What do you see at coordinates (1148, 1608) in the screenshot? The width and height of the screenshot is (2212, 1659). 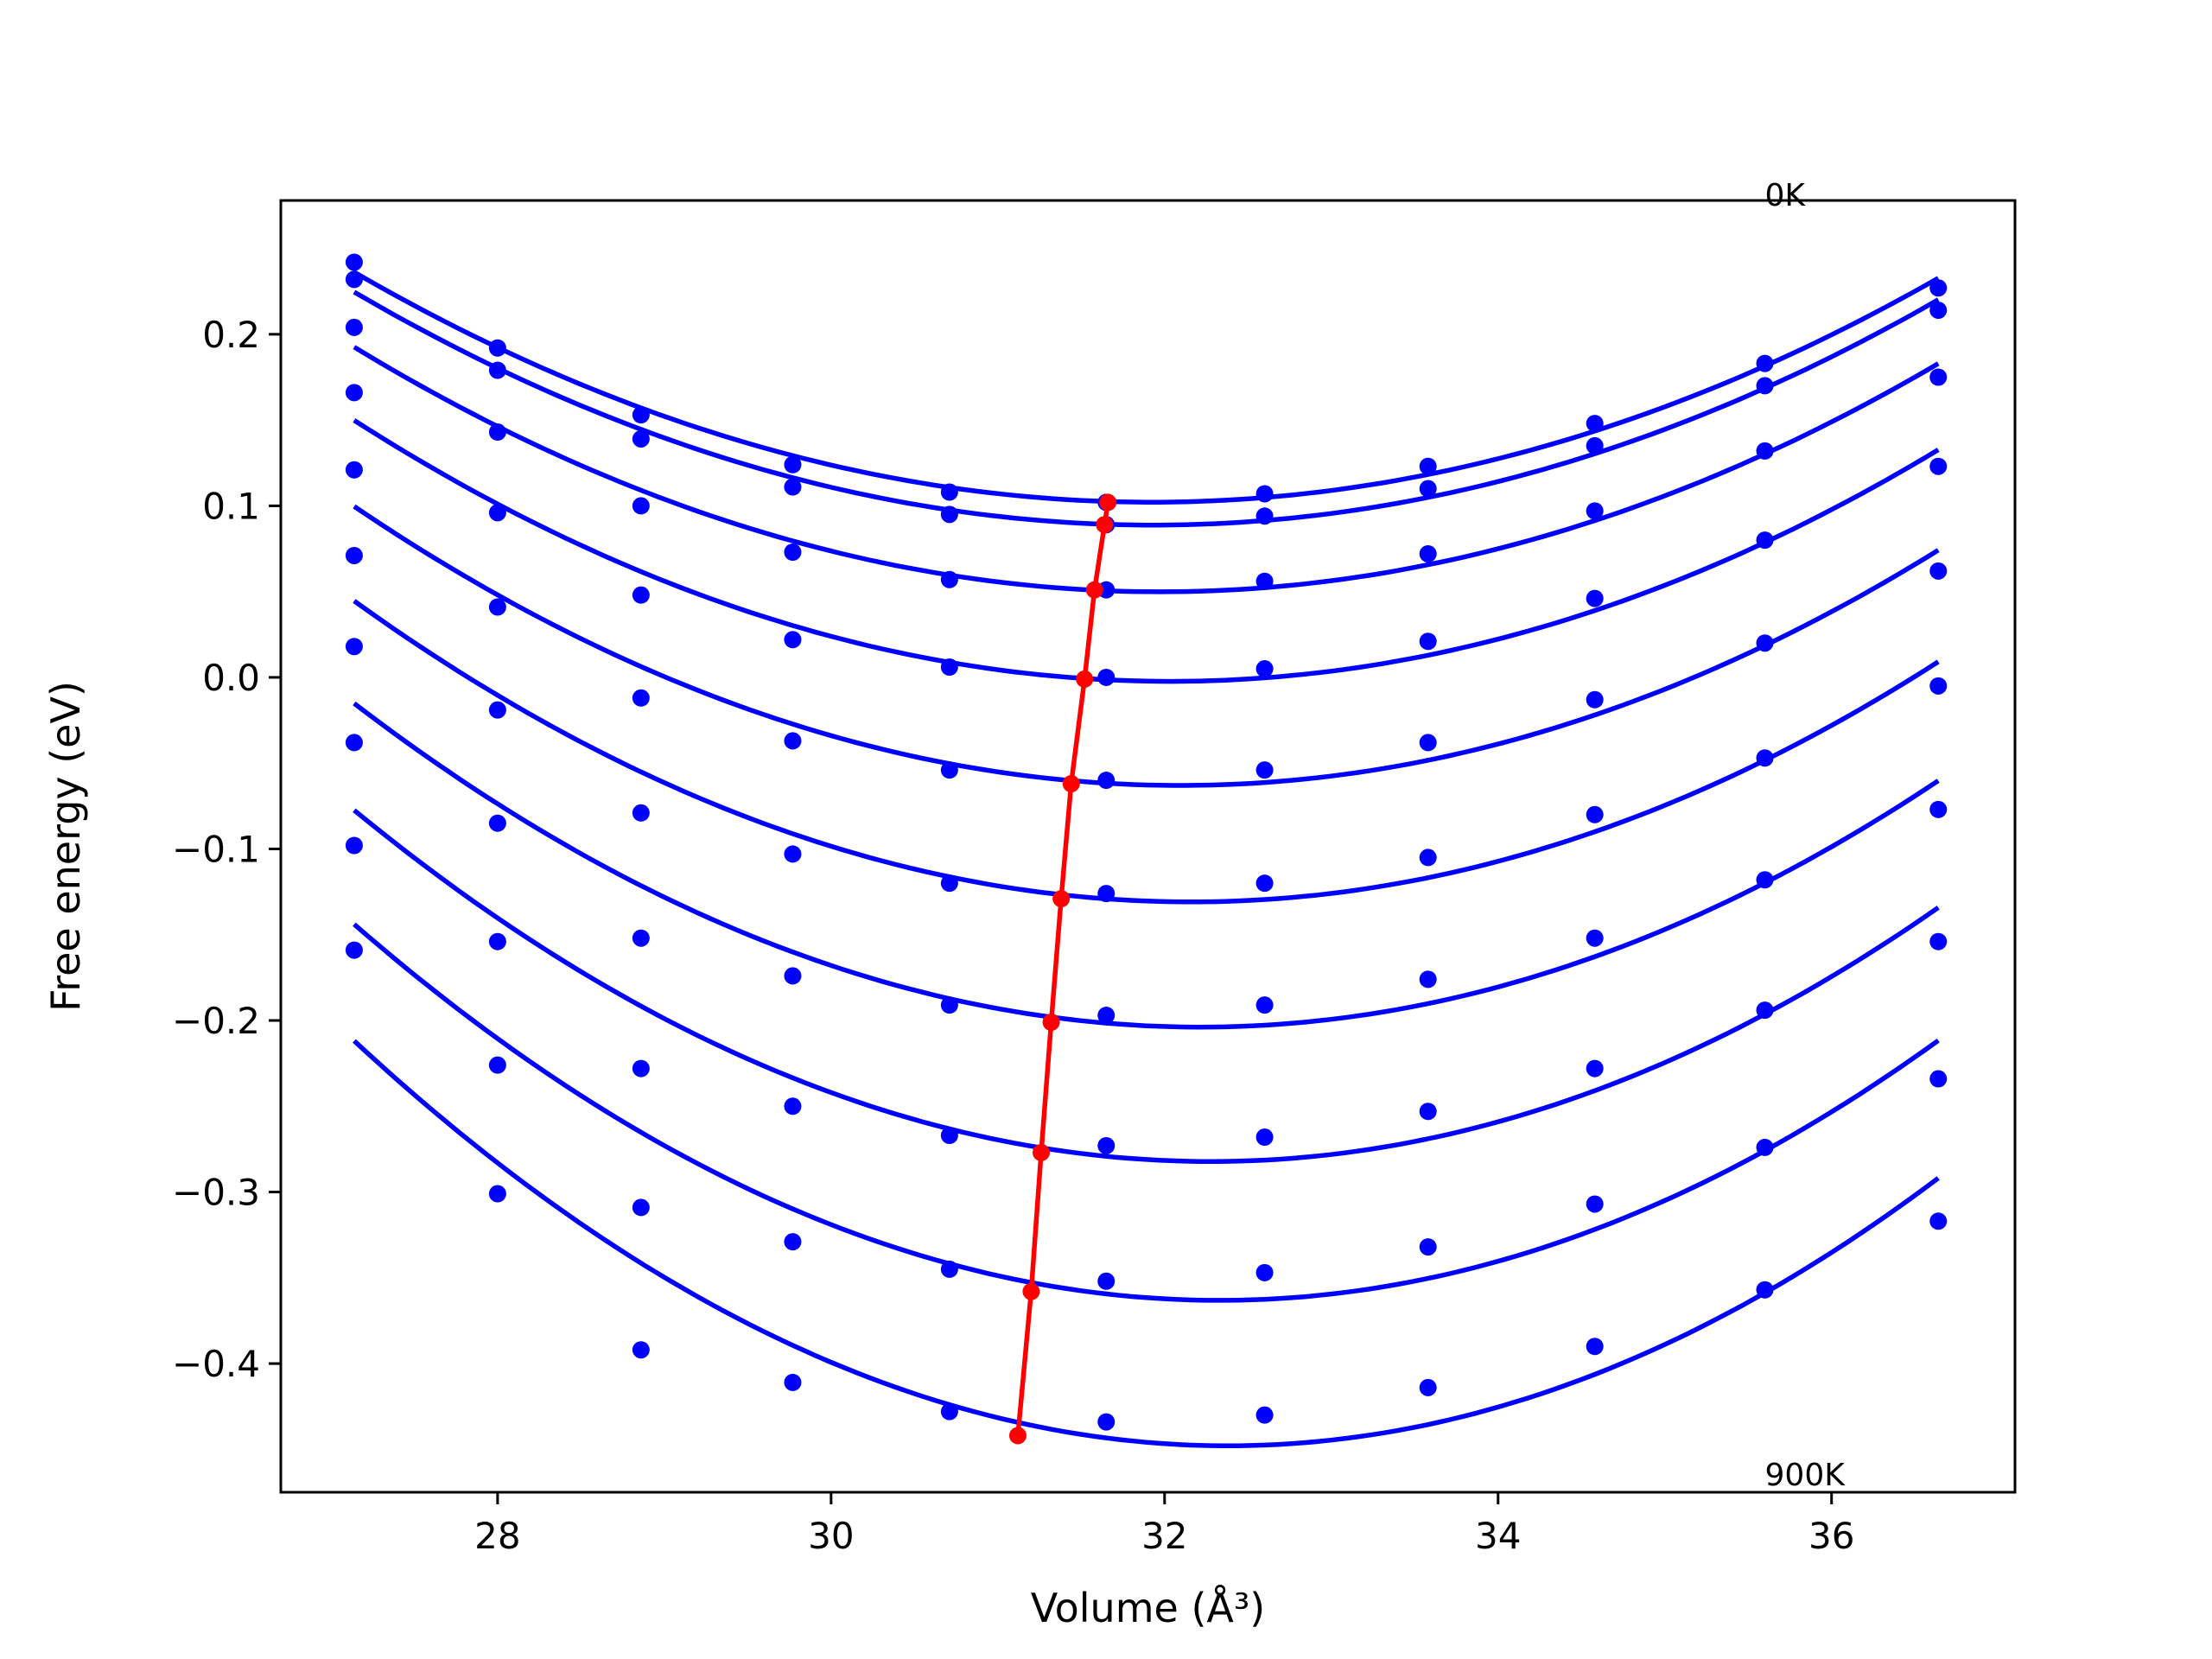 I see `x-axis-title: Volume (Å³)` at bounding box center [1148, 1608].